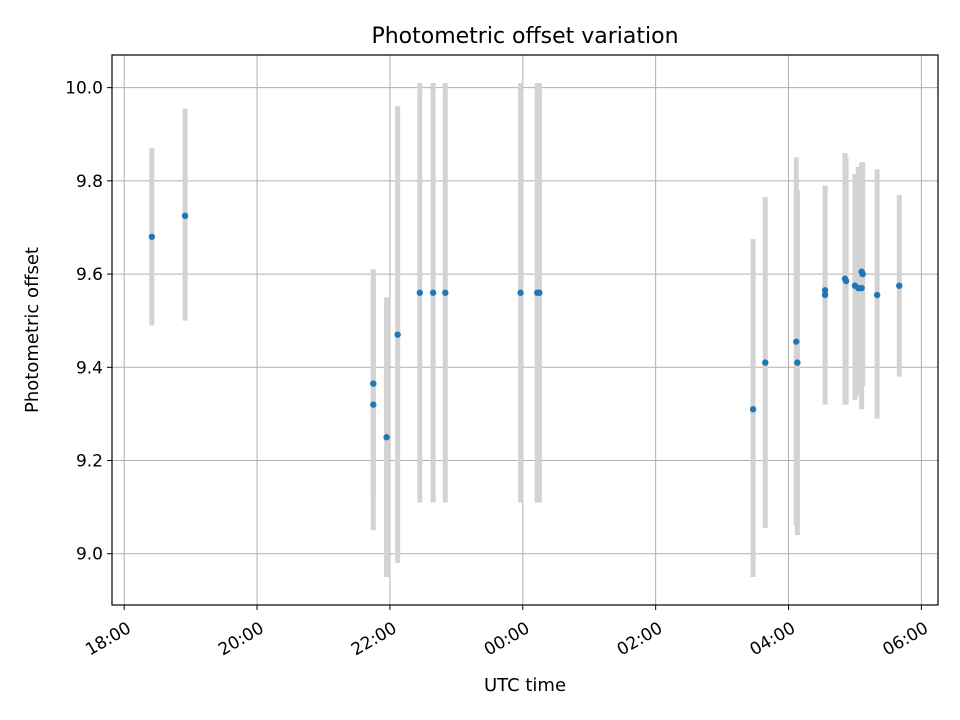 The height and width of the screenshot is (720, 960). I want to click on x-tick-label: 22:00, so click(374, 639).